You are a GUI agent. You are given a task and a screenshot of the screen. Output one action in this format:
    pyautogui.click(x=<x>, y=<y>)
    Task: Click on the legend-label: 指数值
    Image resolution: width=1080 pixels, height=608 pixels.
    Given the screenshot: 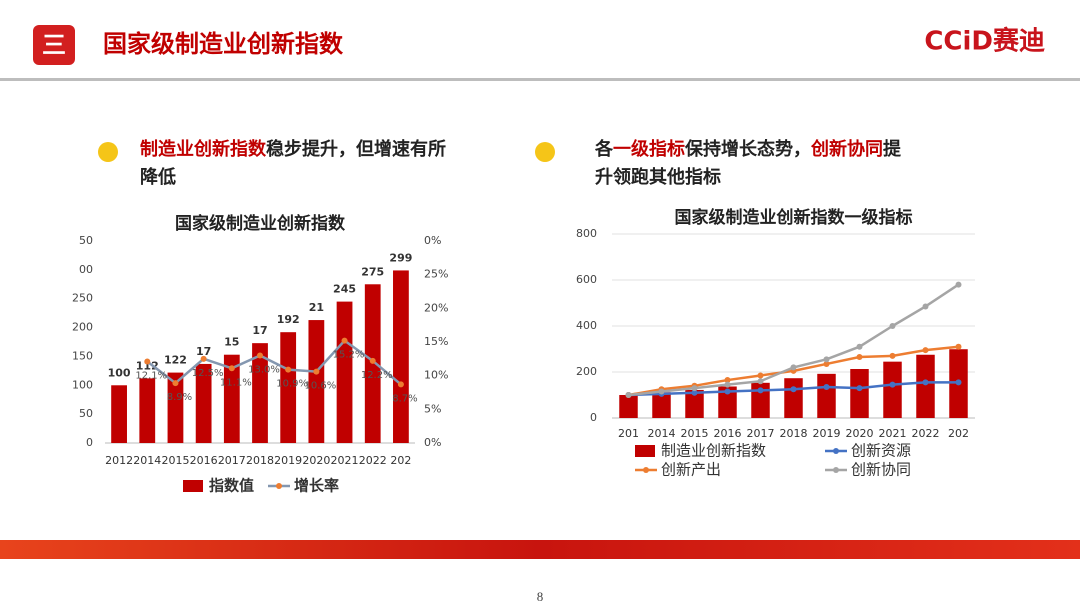 What is the action you would take?
    pyautogui.click(x=231, y=486)
    